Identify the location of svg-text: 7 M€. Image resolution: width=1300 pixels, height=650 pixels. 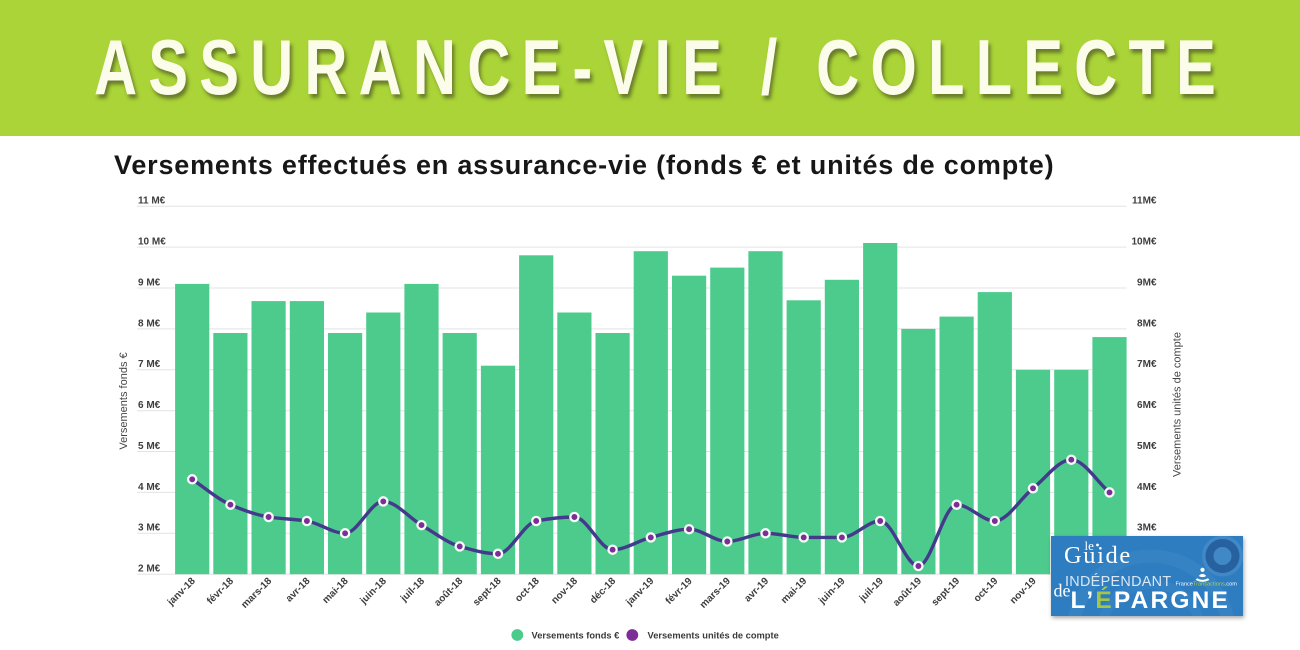
(149, 364).